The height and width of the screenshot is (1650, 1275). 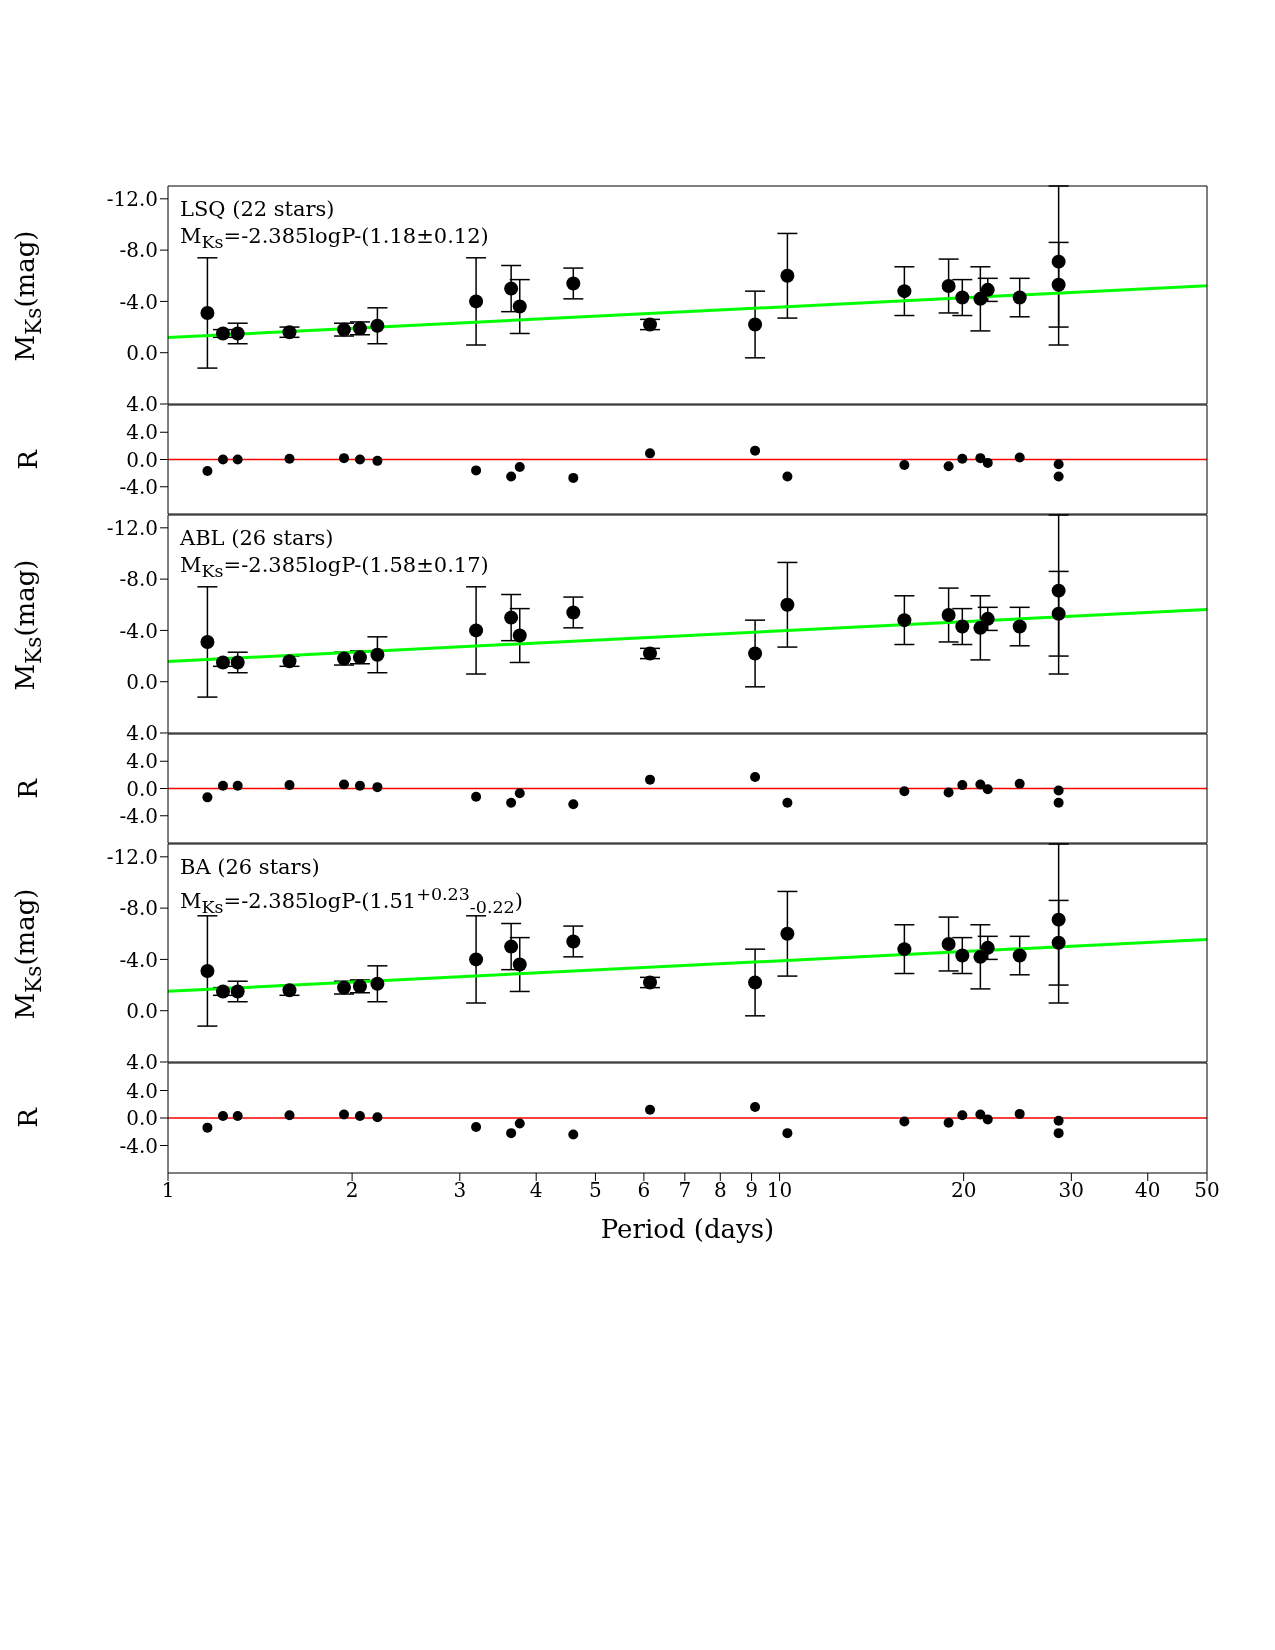 I want to click on x-tick-label: 2, so click(x=352, y=1190).